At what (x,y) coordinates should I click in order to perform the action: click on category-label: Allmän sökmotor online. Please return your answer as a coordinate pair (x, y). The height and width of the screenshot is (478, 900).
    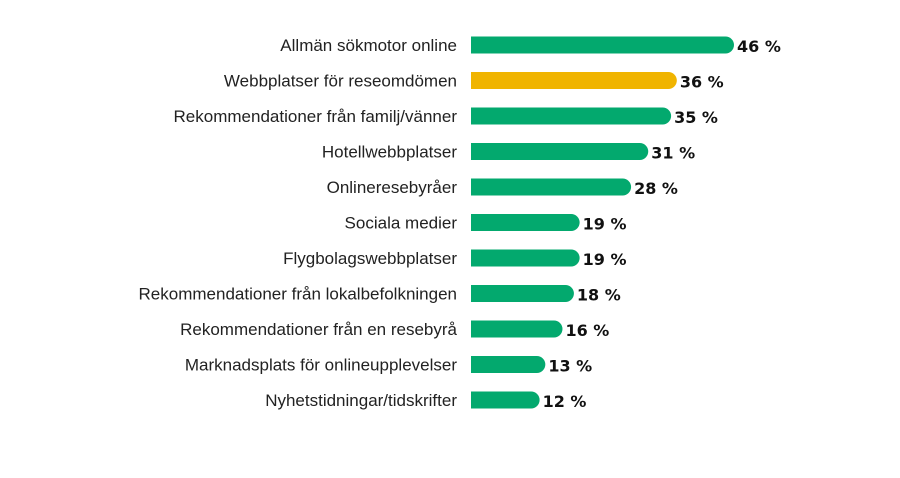
    Looking at the image, I should click on (368, 45).